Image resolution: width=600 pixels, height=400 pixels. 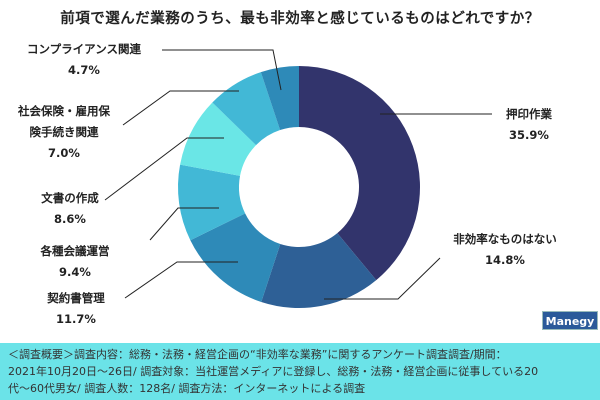 What do you see at coordinates (75, 272) in the screenshot?
I see `label-value: 9.4%` at bounding box center [75, 272].